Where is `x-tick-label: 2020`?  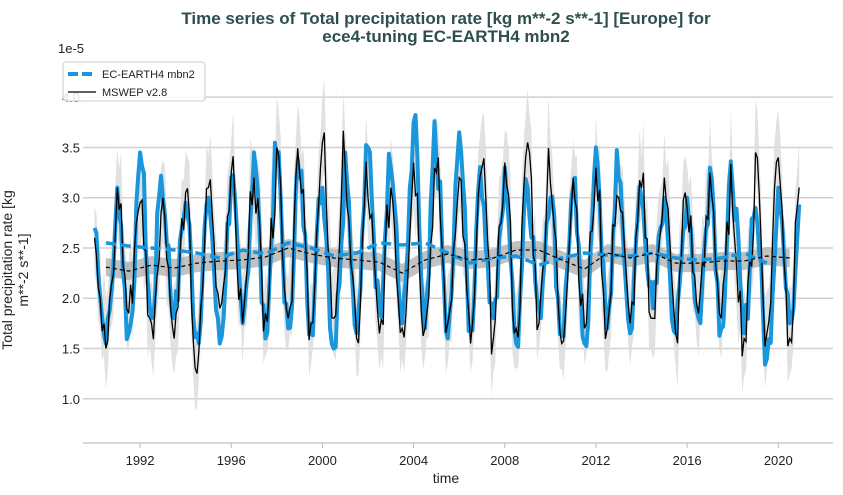
x-tick-label: 2020 is located at coordinates (778, 460).